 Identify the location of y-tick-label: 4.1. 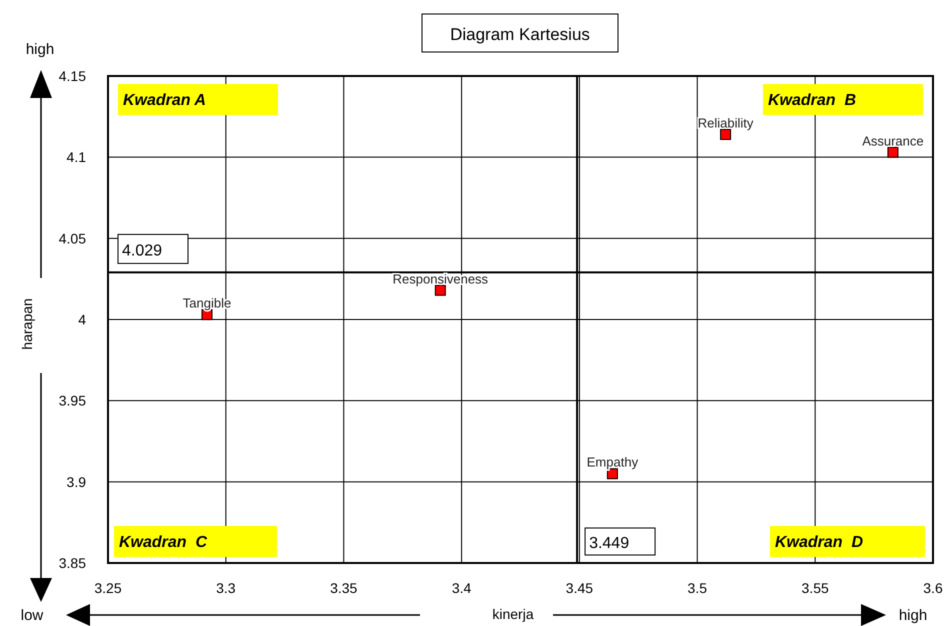
(76, 157).